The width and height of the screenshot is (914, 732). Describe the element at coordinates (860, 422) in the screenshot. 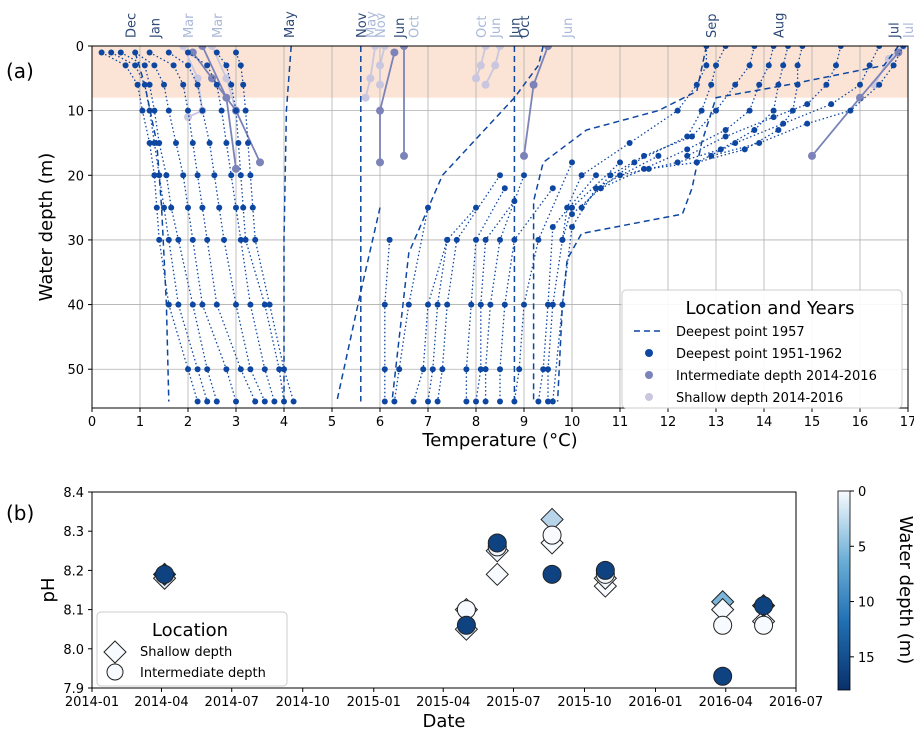

I see `x-tick-label: 16` at that location.